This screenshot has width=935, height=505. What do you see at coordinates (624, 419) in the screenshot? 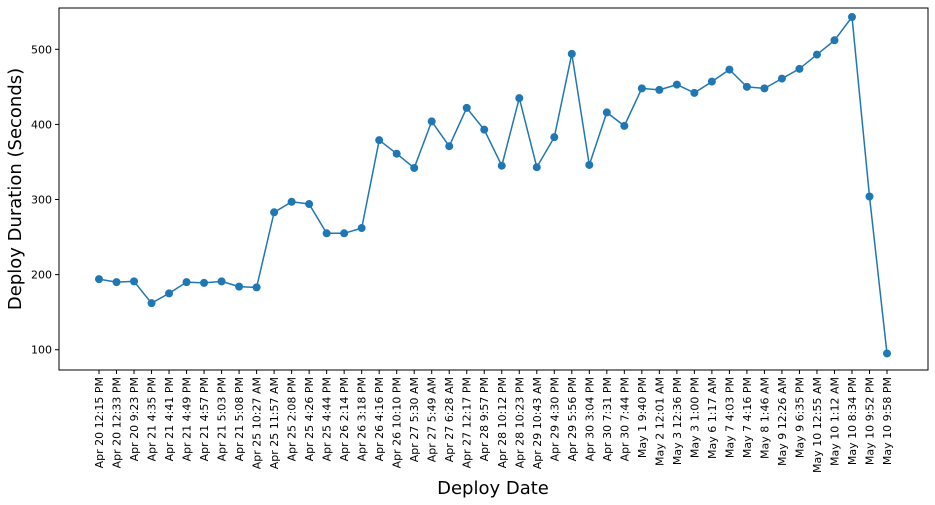
I see `x-tick-label: Apr 30 7:44 PM` at bounding box center [624, 419].